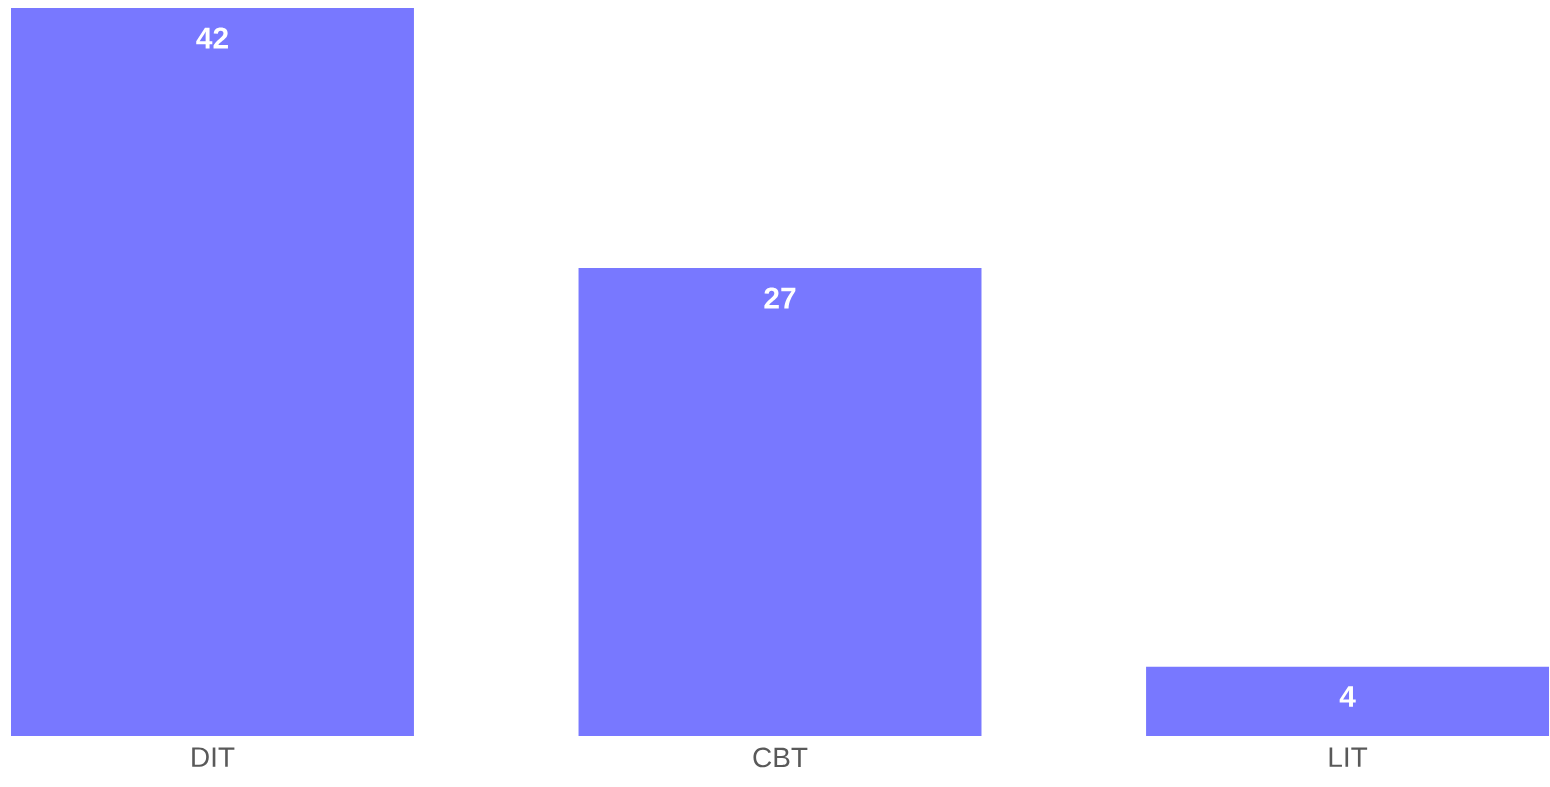  I want to click on data-label: 42, so click(212, 38).